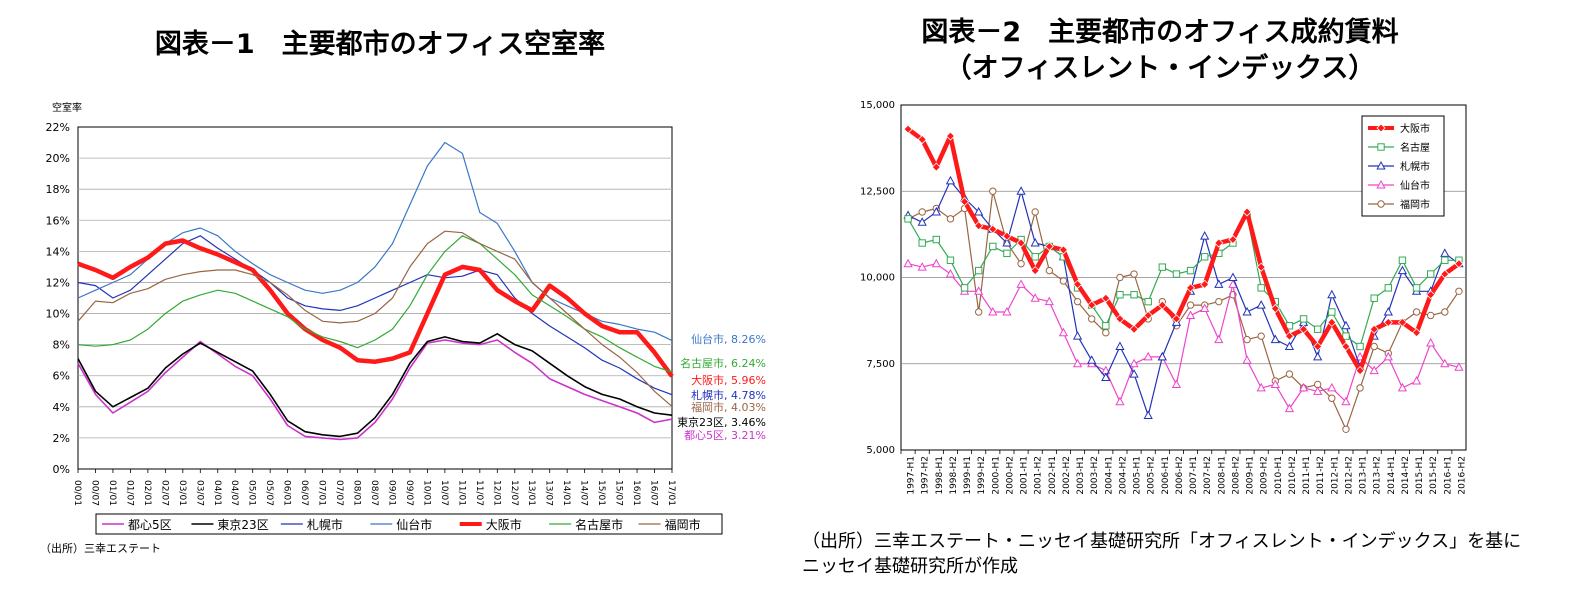 This screenshot has width=1588, height=606. What do you see at coordinates (1307, 475) in the screenshot?
I see `x-tick-label: 2011-H1` at bounding box center [1307, 475].